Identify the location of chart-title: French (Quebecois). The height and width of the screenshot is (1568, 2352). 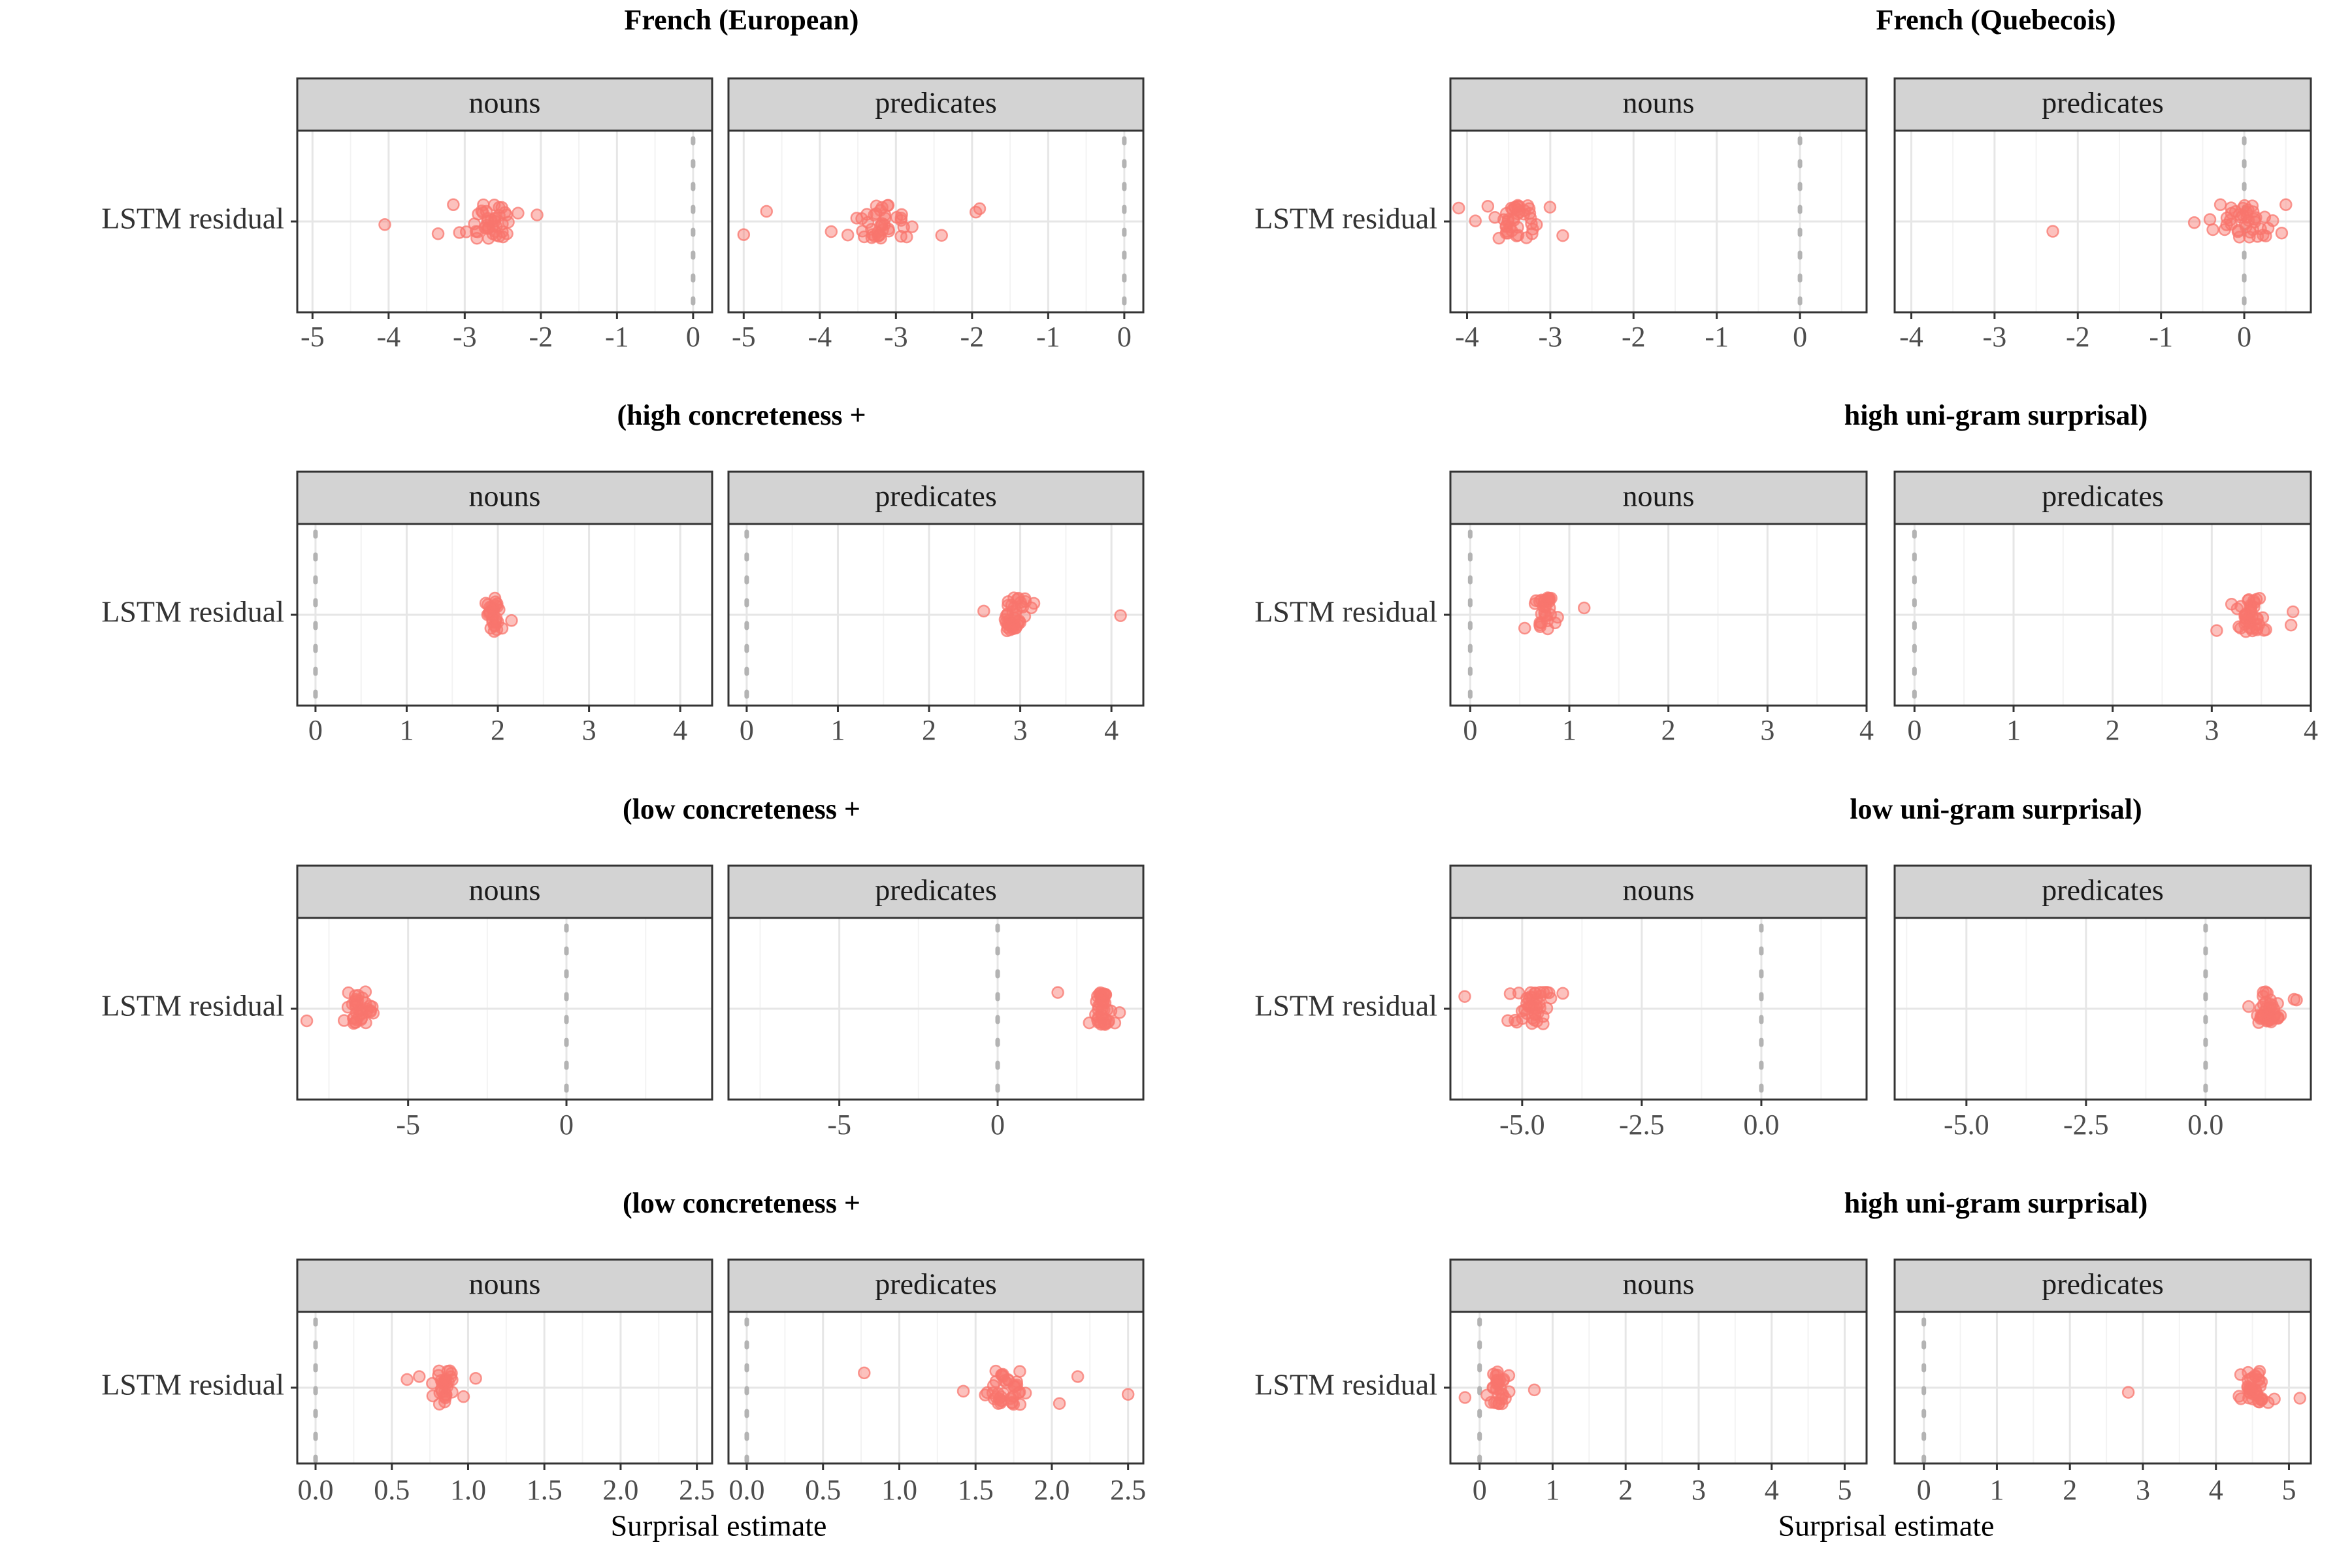
(1995, 20).